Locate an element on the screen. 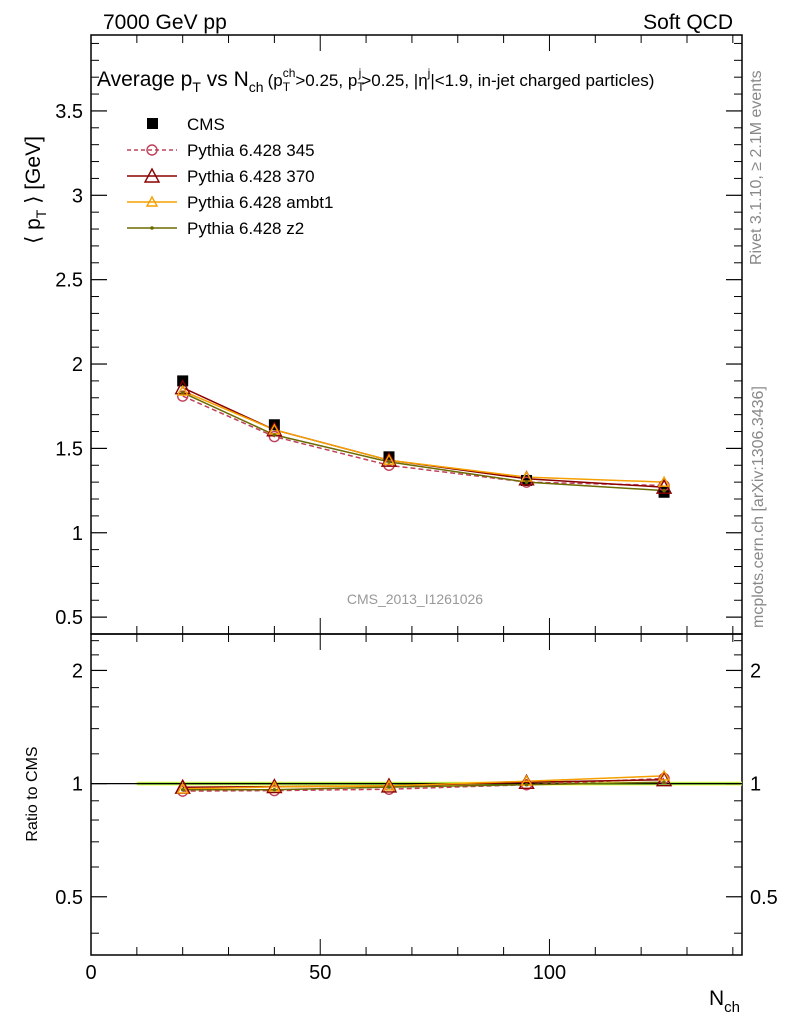  main-line-z2 is located at coordinates (423, 442).